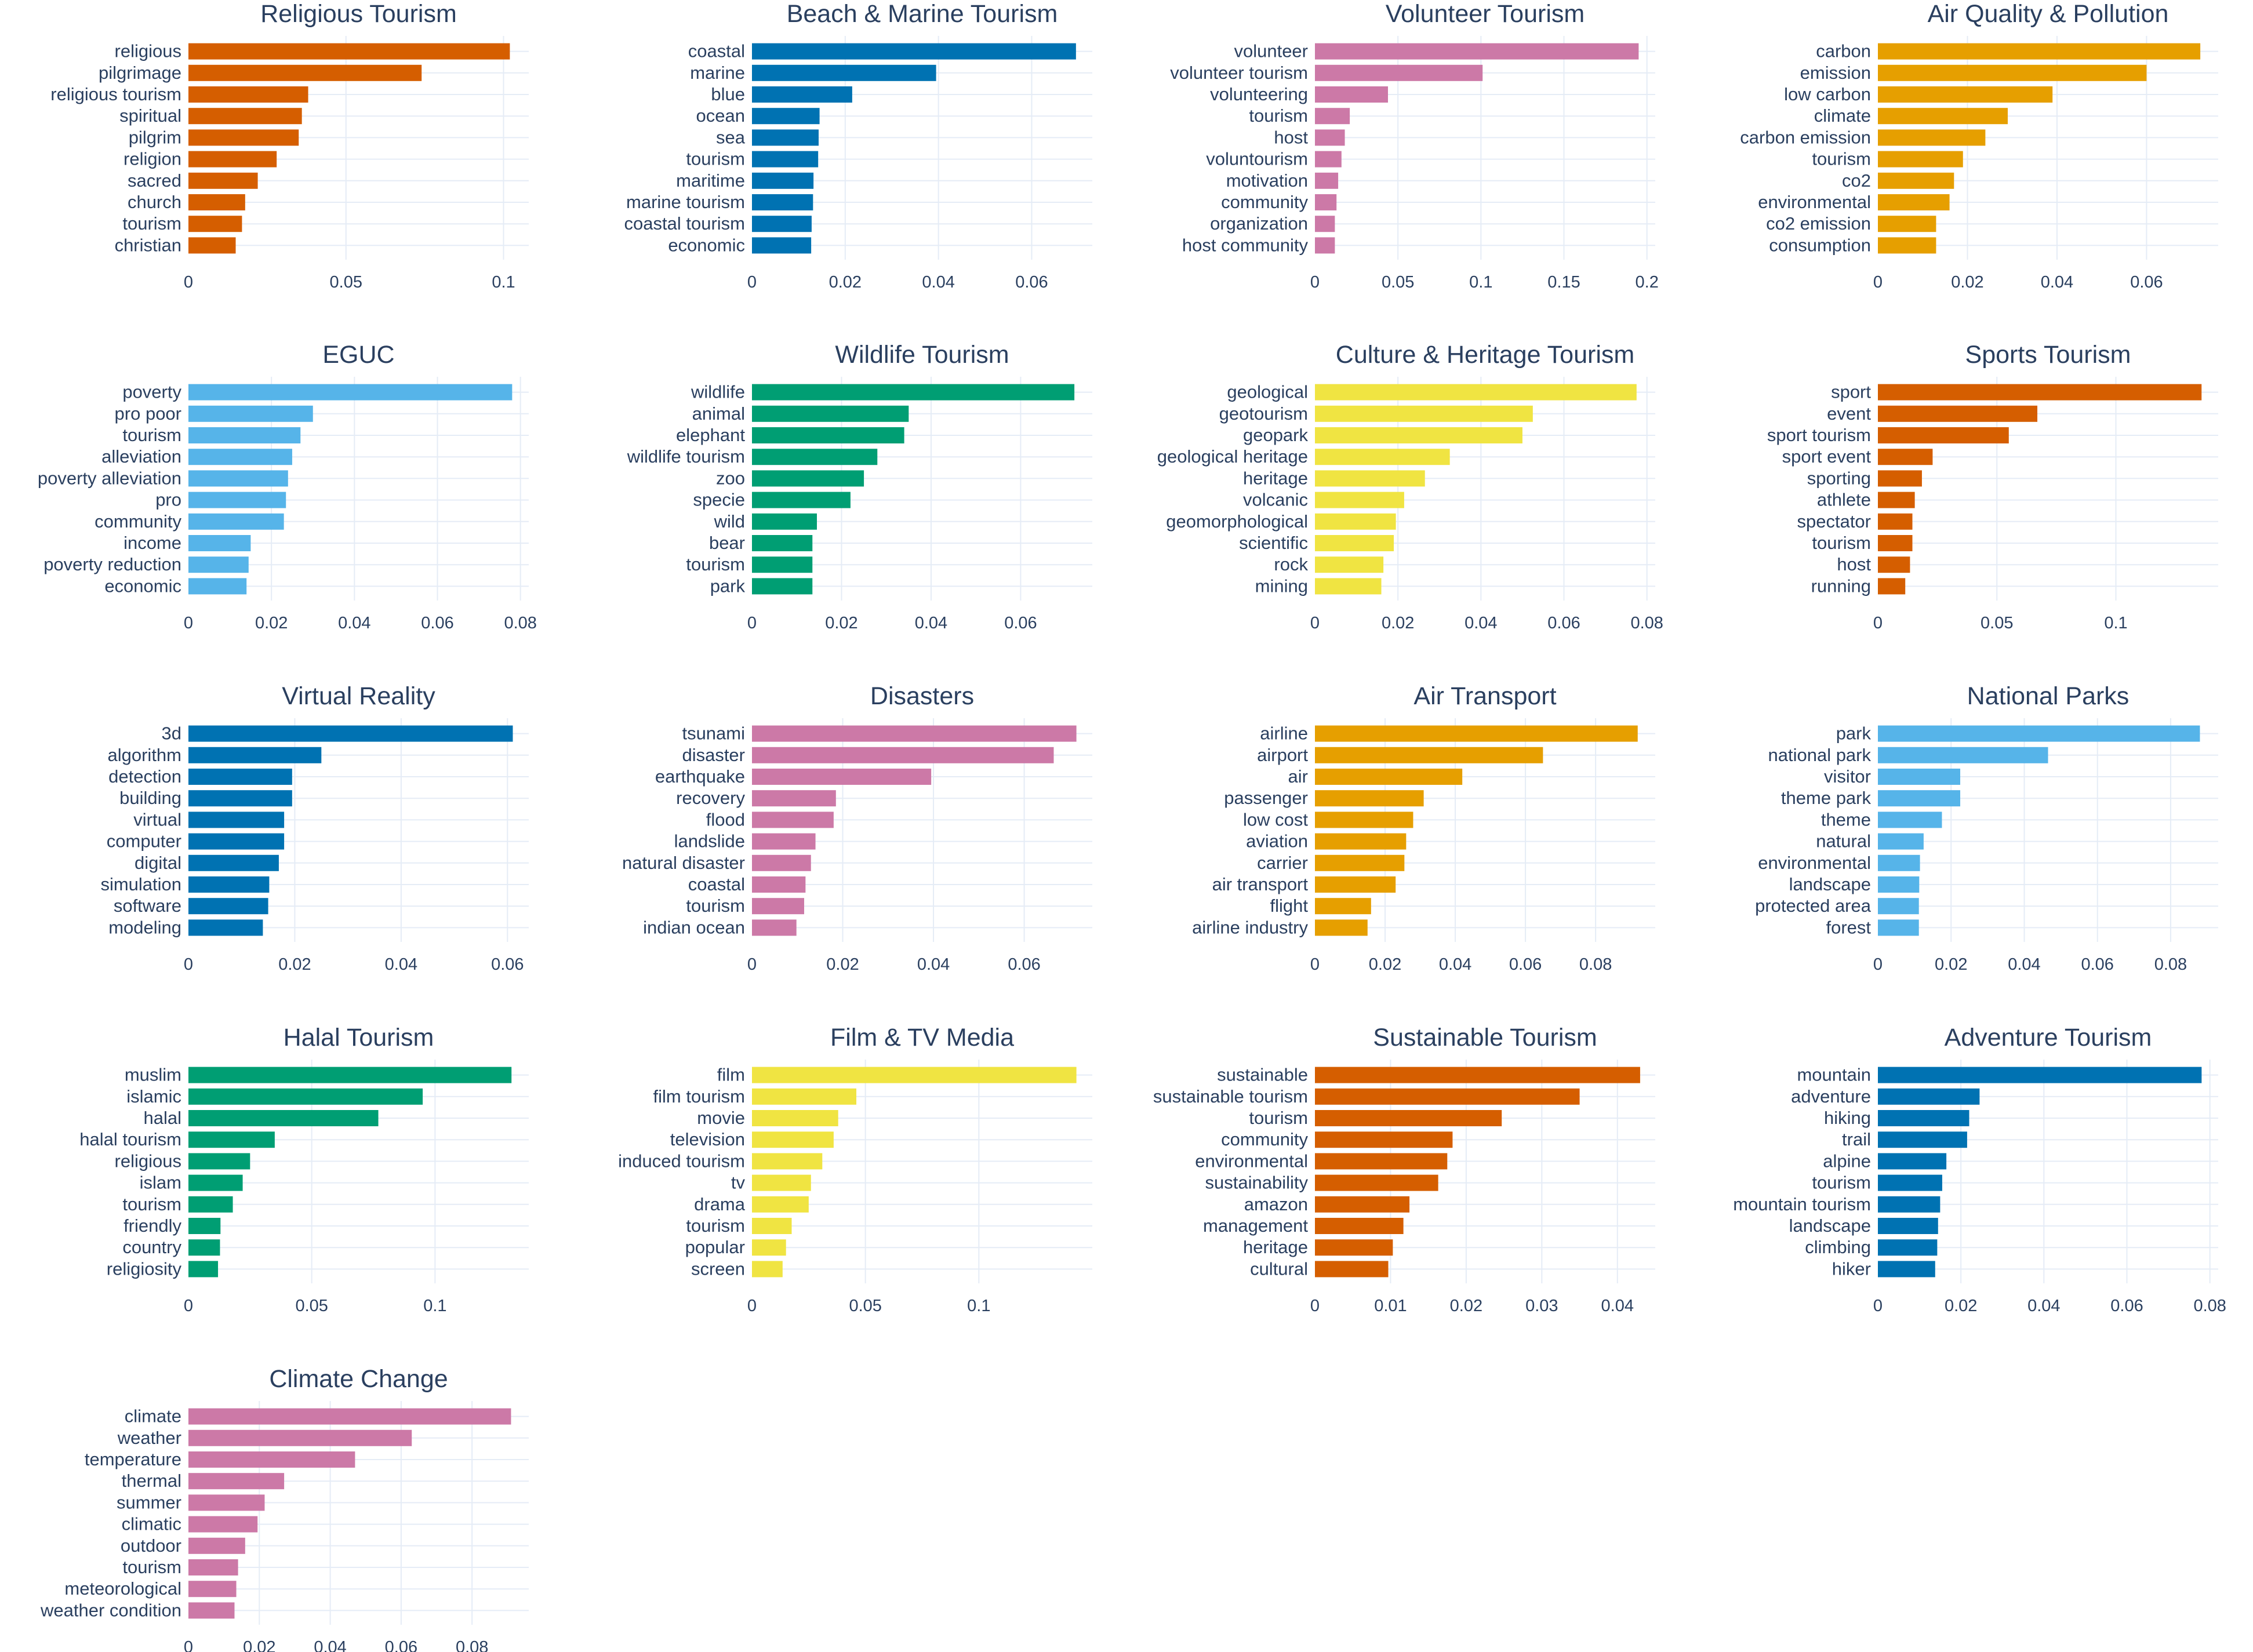 This screenshot has height=1652, width=2253. What do you see at coordinates (1815, 863) in the screenshot?
I see `category-label: environmental` at bounding box center [1815, 863].